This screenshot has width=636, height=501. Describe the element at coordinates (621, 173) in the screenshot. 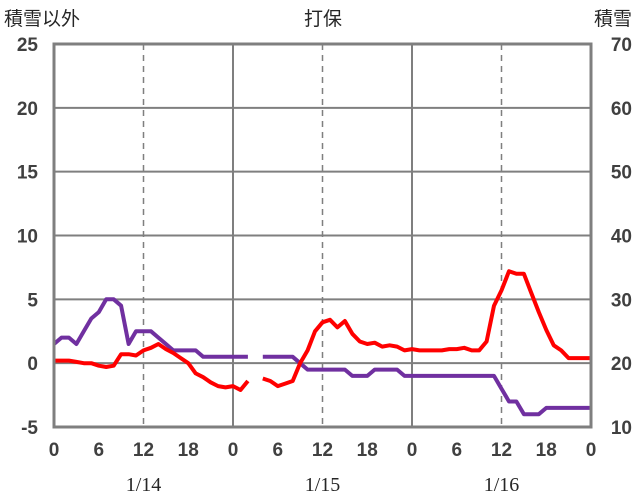

I see `right-tick-label: 50` at that location.